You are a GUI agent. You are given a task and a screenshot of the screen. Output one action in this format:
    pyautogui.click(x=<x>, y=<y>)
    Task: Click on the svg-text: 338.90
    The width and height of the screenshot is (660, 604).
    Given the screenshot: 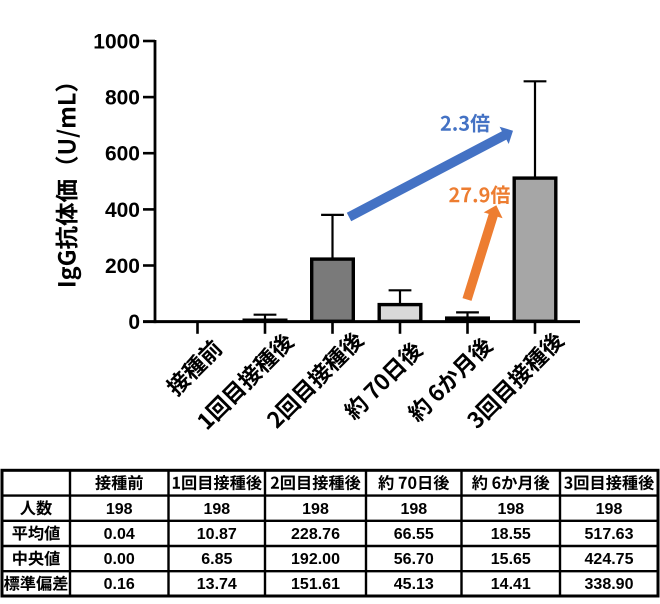 What is the action you would take?
    pyautogui.click(x=609, y=584)
    